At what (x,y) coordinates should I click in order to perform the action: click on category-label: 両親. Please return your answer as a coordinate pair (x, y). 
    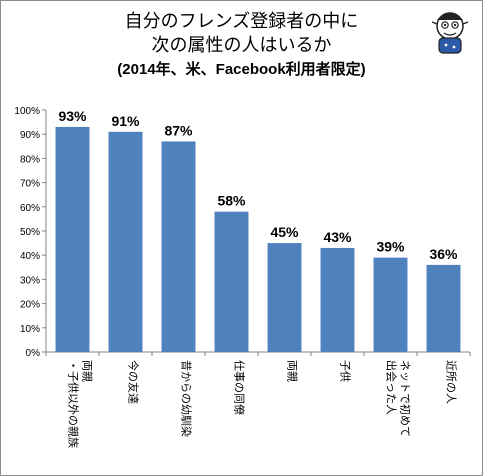
    Looking at the image, I should click on (292, 371).